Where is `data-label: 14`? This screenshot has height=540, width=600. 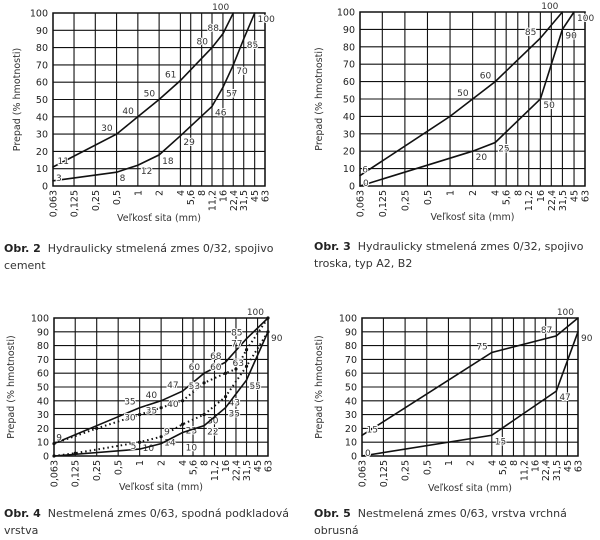
data-label: 14 is located at coordinates (170, 444).